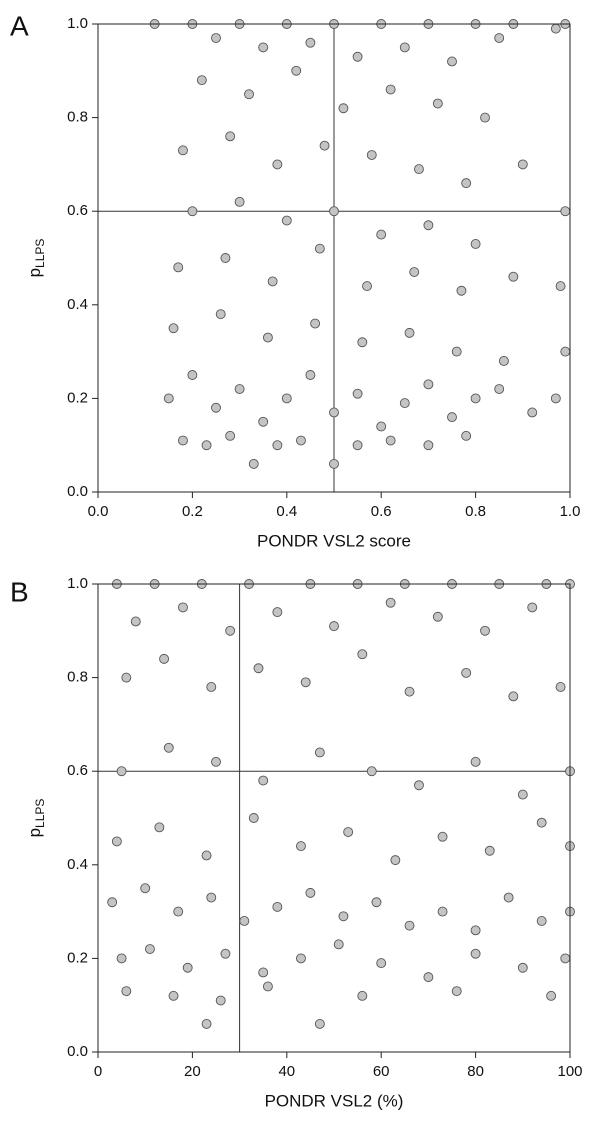 The height and width of the screenshot is (1127, 591). Describe the element at coordinates (19, 591) in the screenshot. I see `panel-label: B` at that location.